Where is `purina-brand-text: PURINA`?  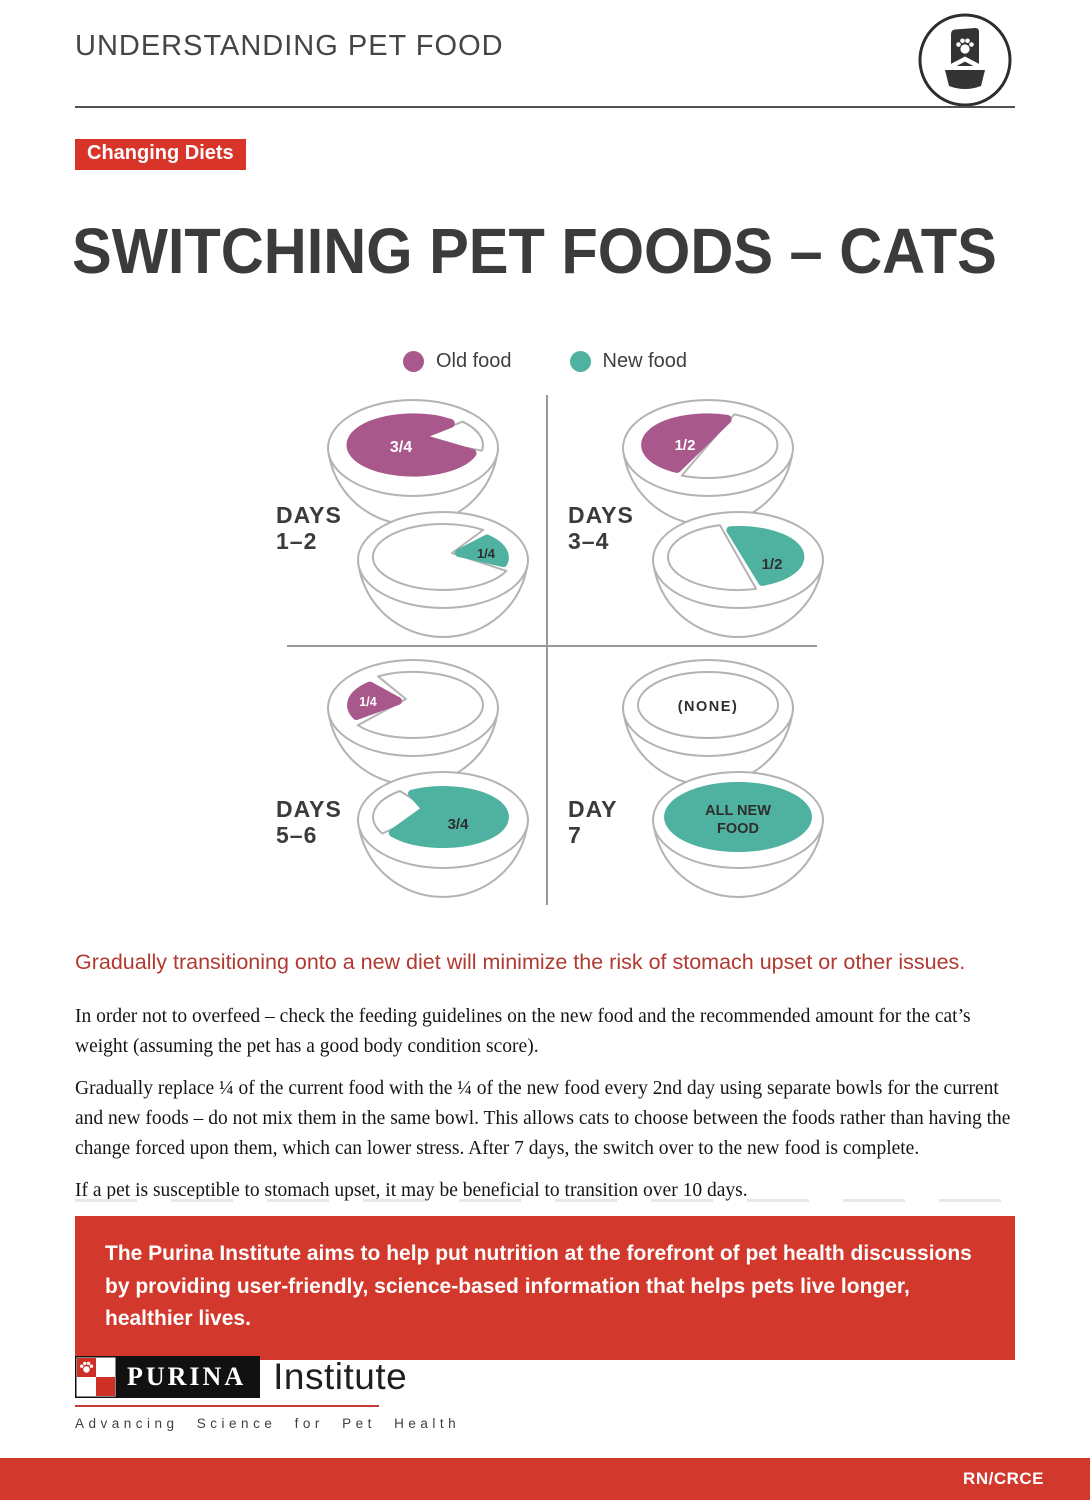
purina-brand-text: PURINA is located at coordinates (187, 1376).